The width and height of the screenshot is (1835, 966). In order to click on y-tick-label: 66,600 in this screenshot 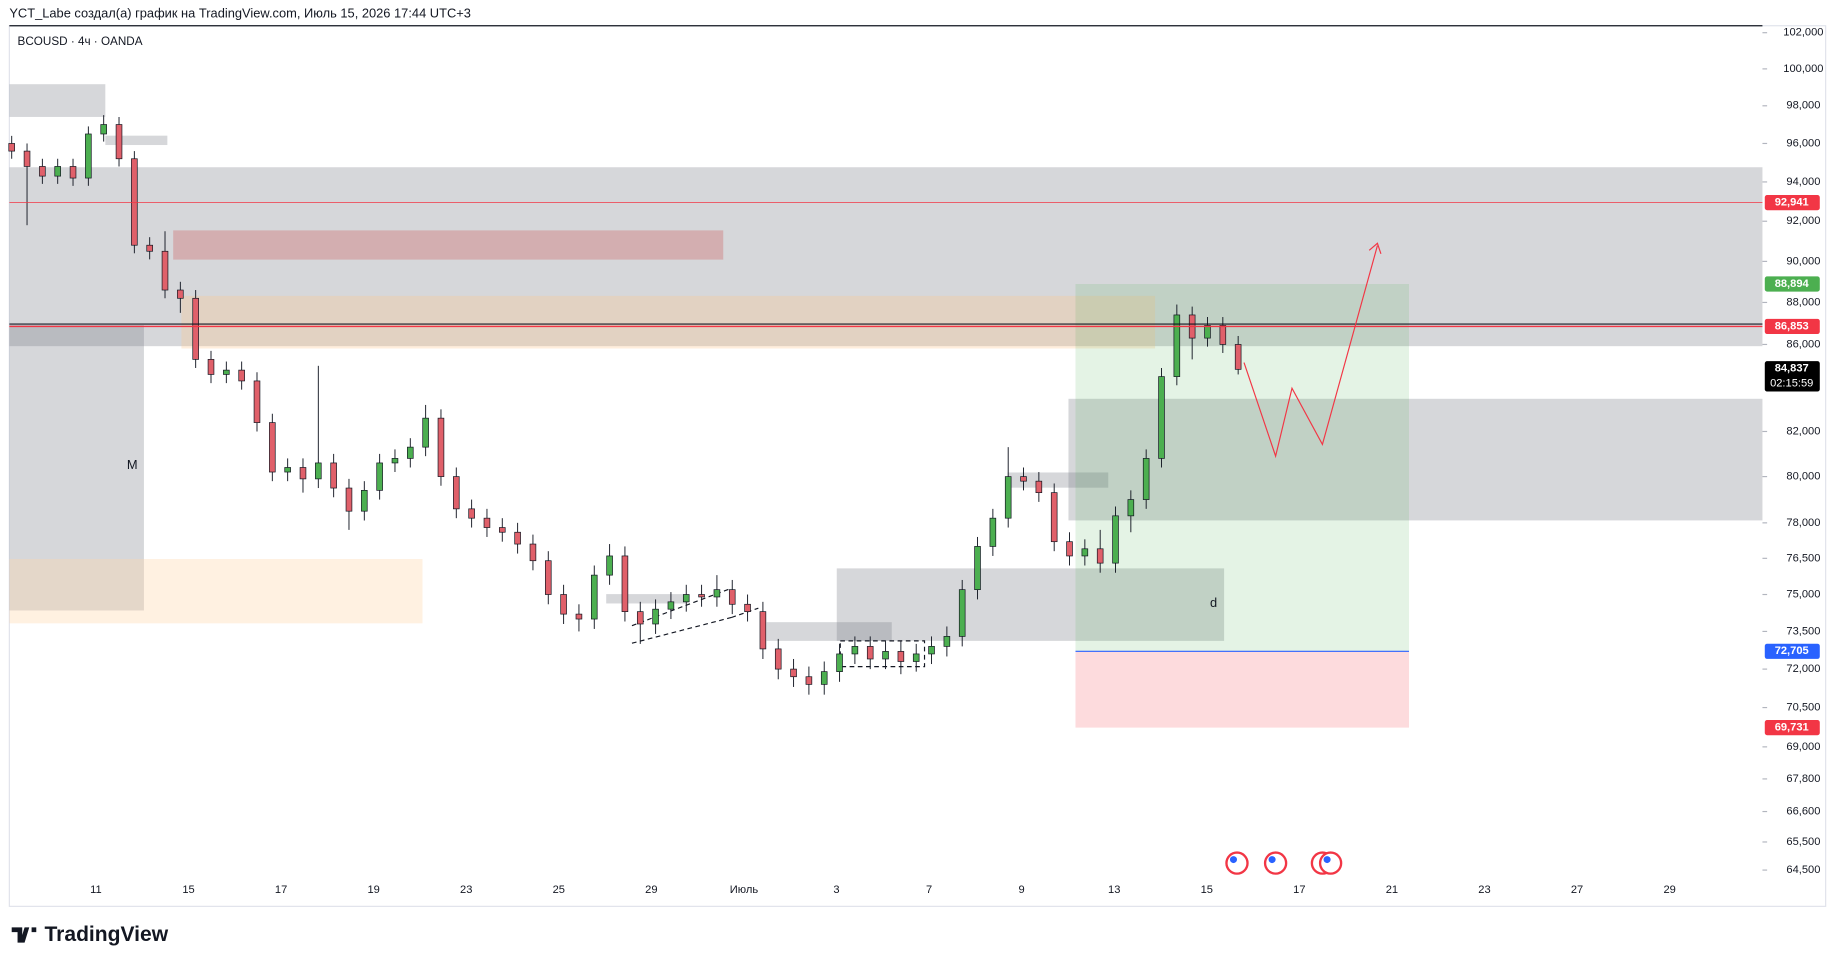, I will do `click(1803, 811)`.